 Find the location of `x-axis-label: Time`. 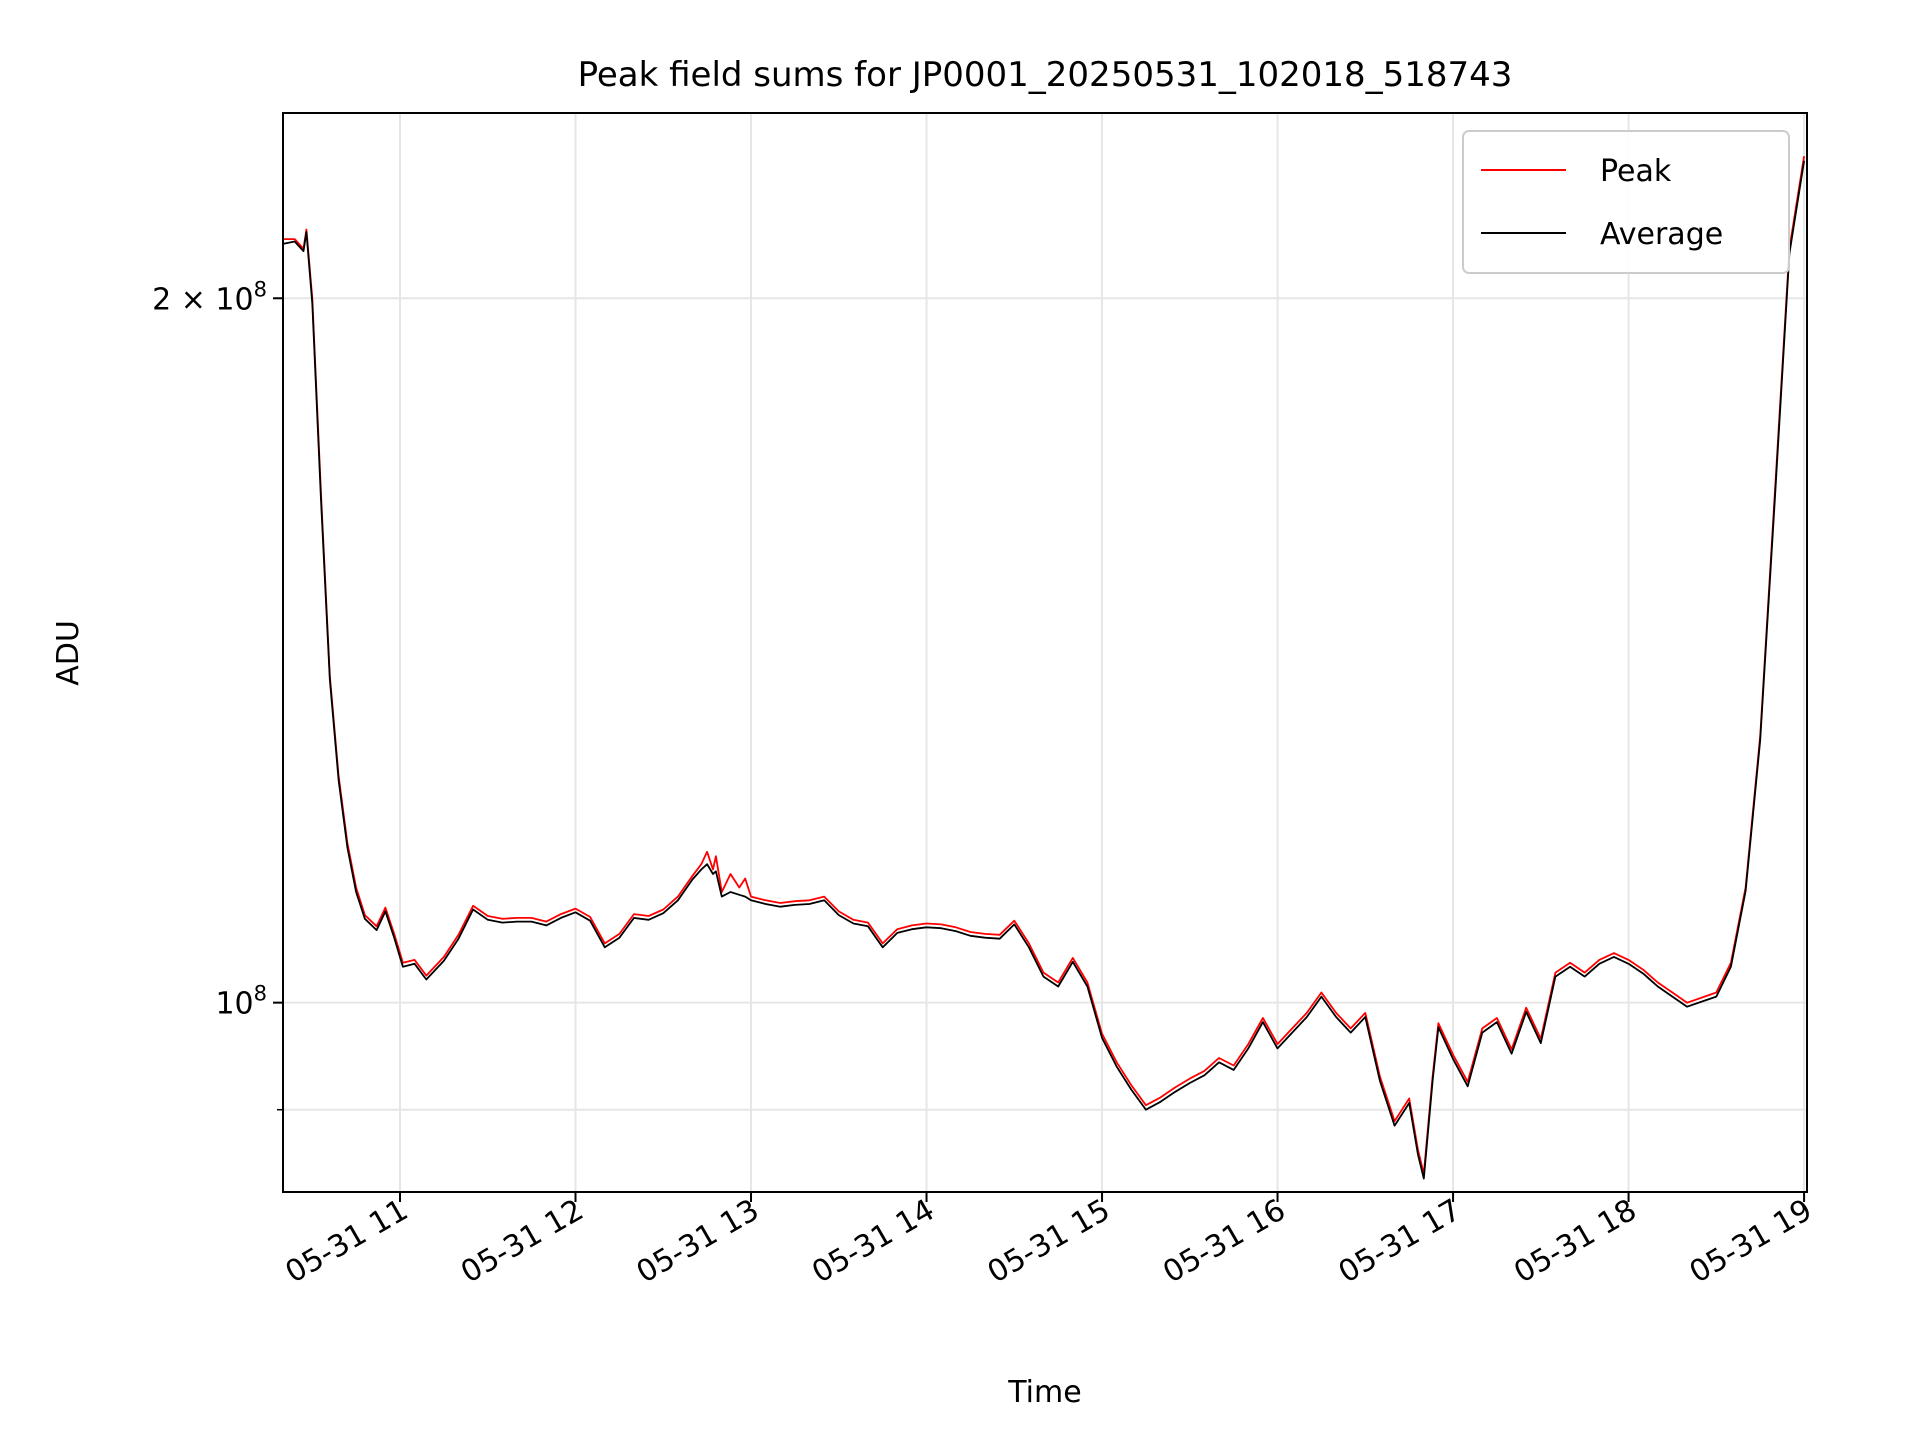

x-axis-label: Time is located at coordinates (1044, 1392).